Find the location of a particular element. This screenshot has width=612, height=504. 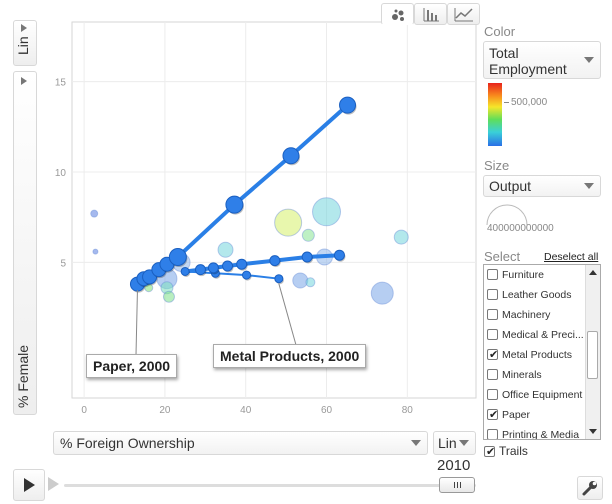

scroll-down-icon is located at coordinates (593, 431).